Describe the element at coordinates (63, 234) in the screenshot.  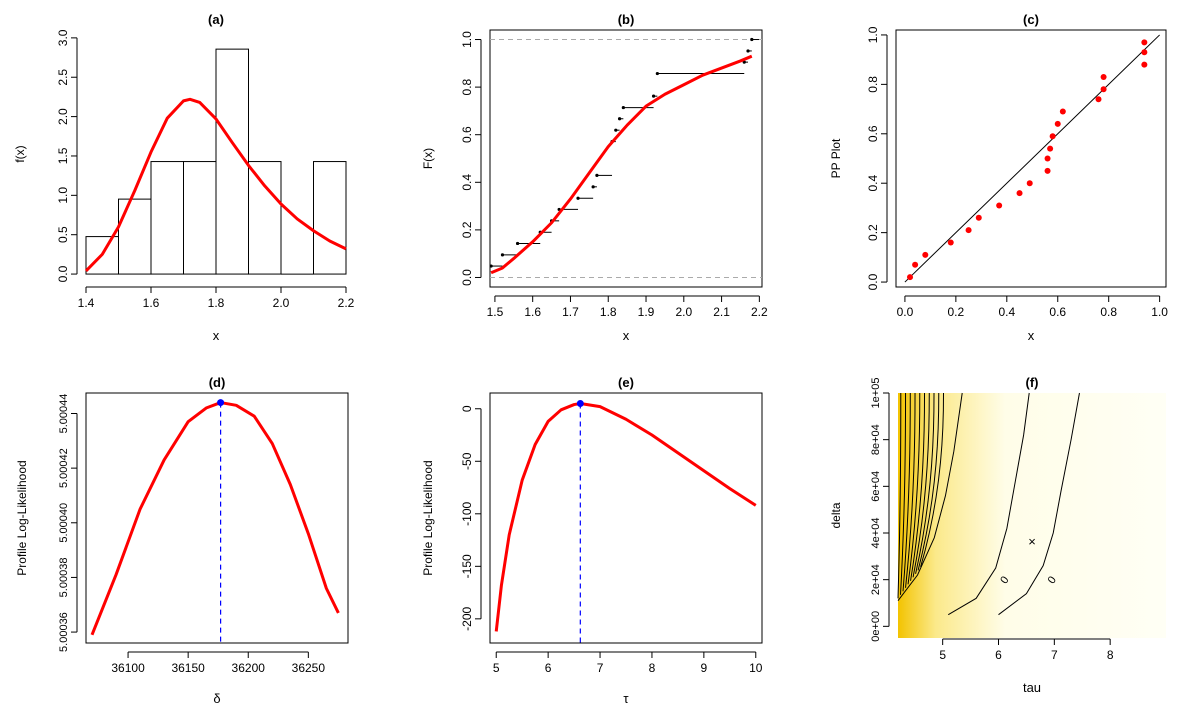
I see `y-tick-label: 0.5` at that location.